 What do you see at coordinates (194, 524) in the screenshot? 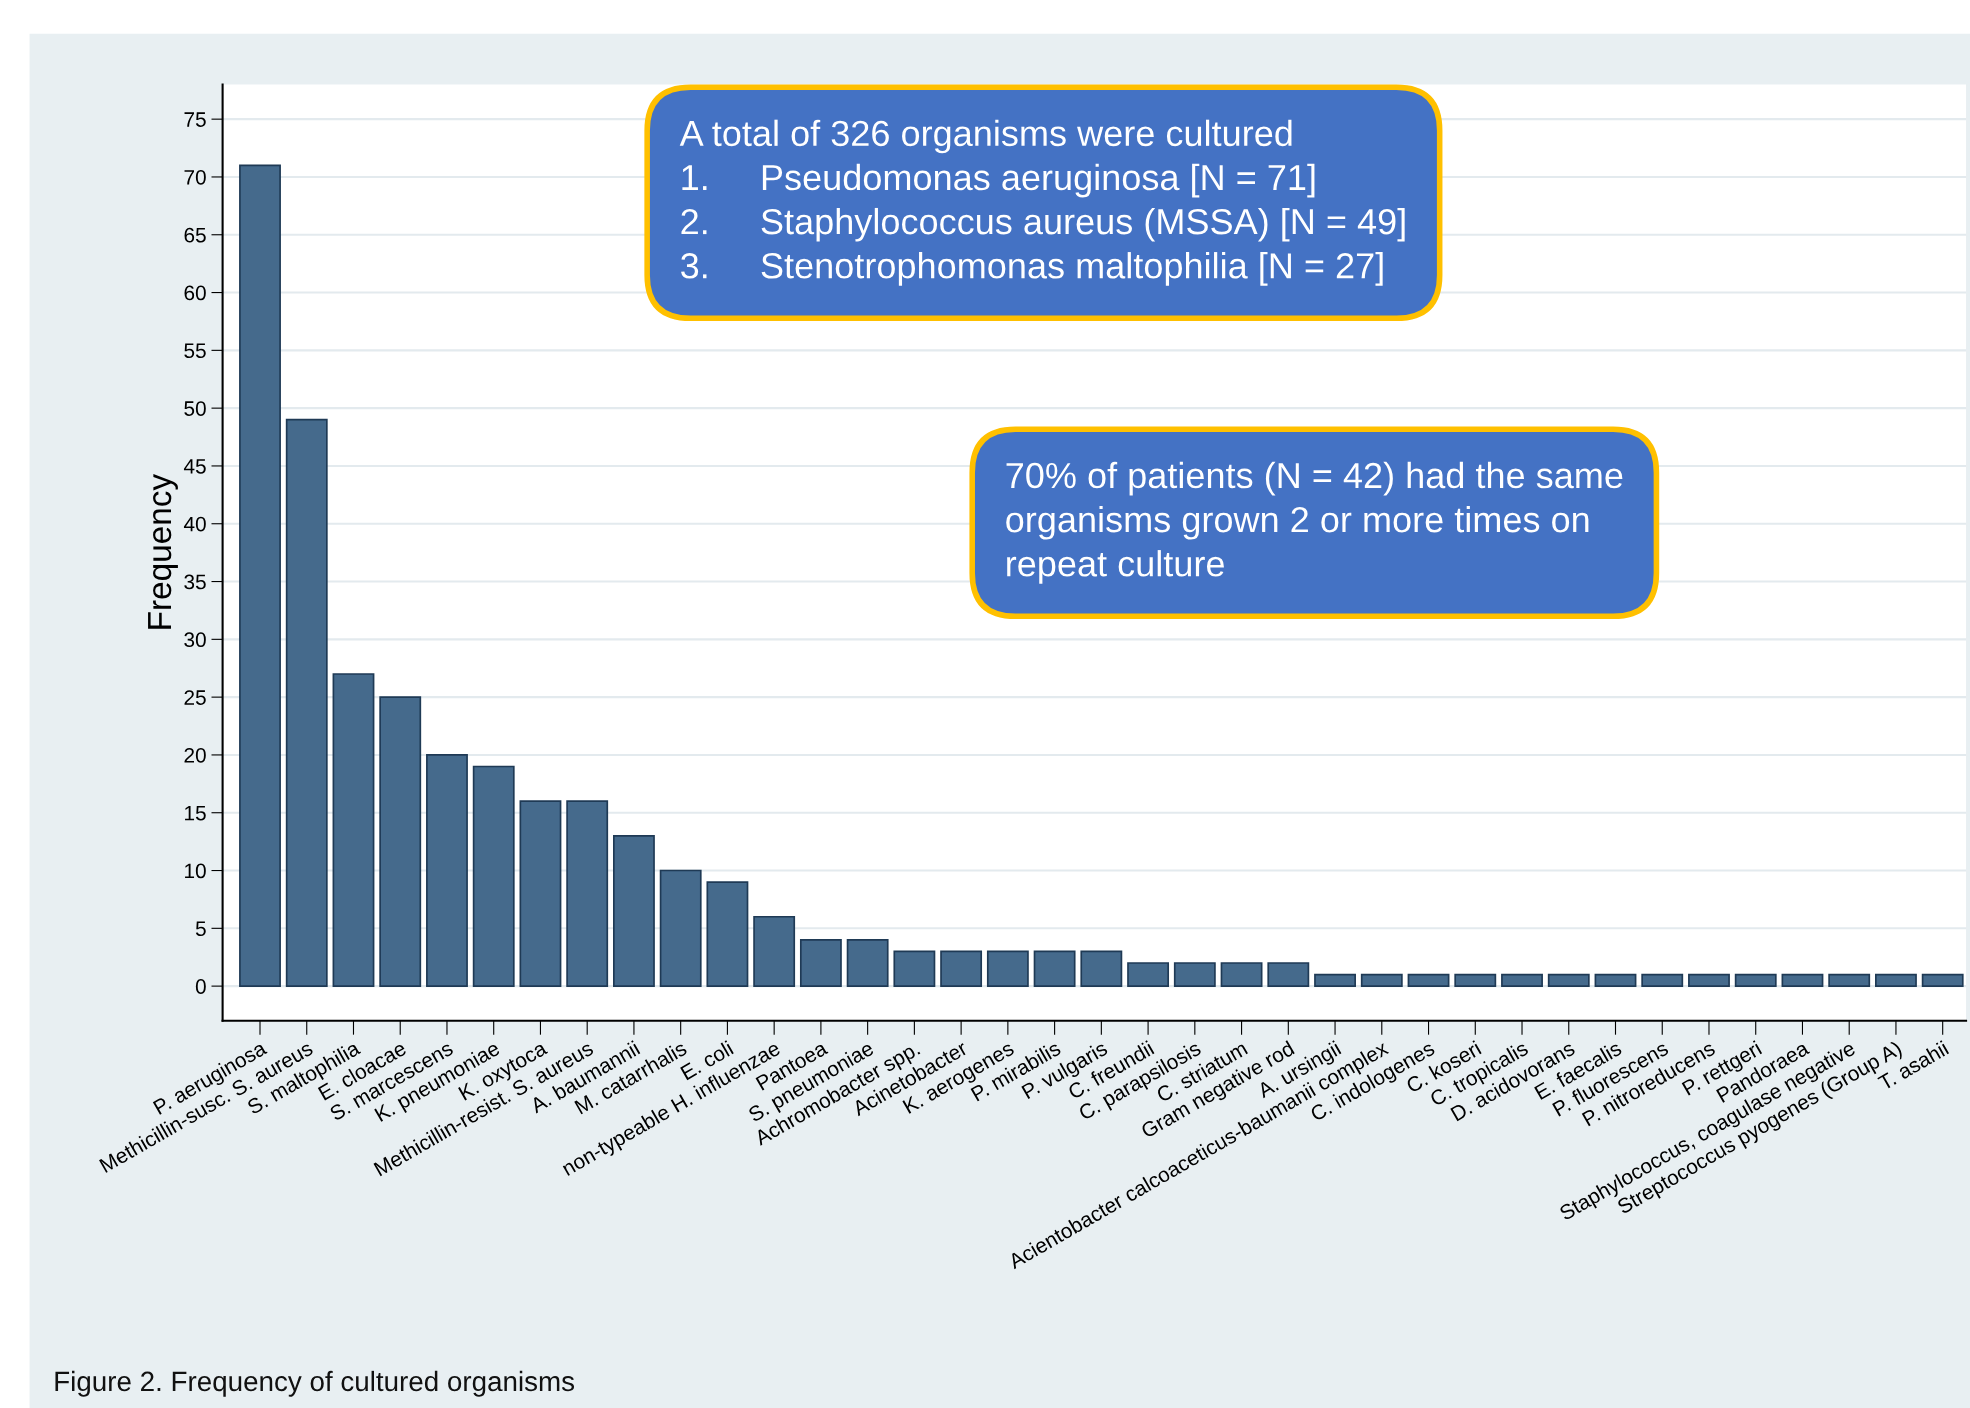
I see `y-tick-label: 40` at bounding box center [194, 524].